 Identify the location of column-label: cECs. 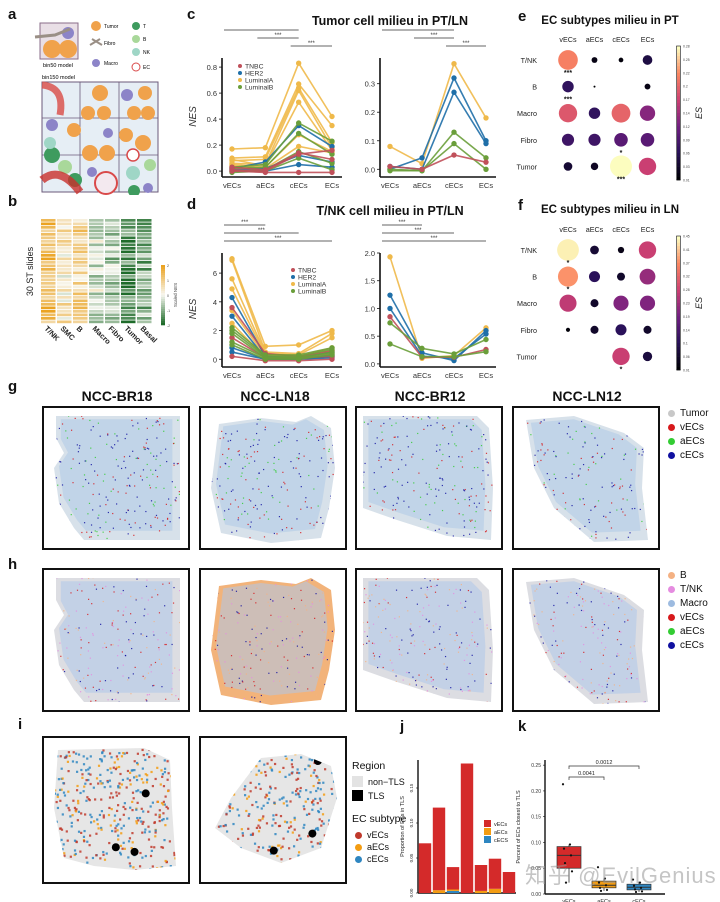
(621, 39).